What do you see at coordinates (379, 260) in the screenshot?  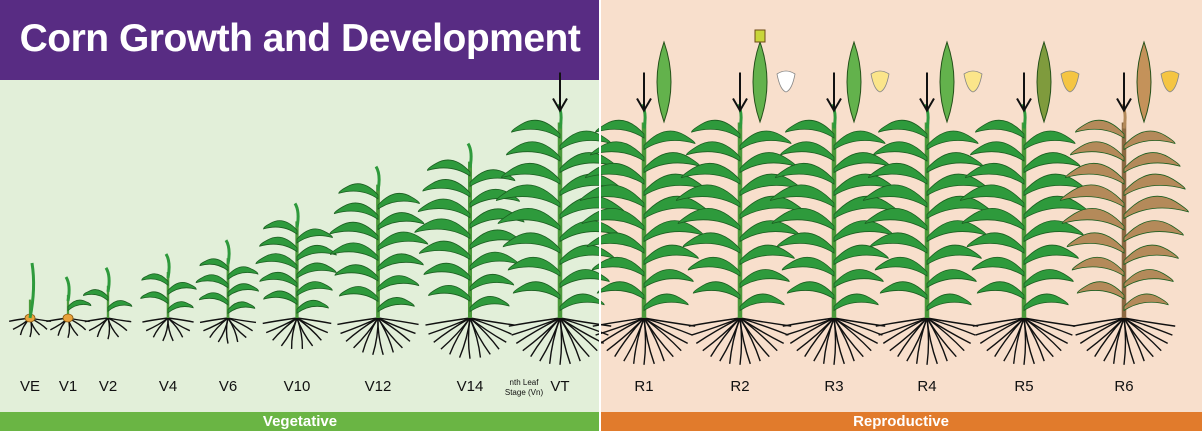 I see `plant-v12` at bounding box center [379, 260].